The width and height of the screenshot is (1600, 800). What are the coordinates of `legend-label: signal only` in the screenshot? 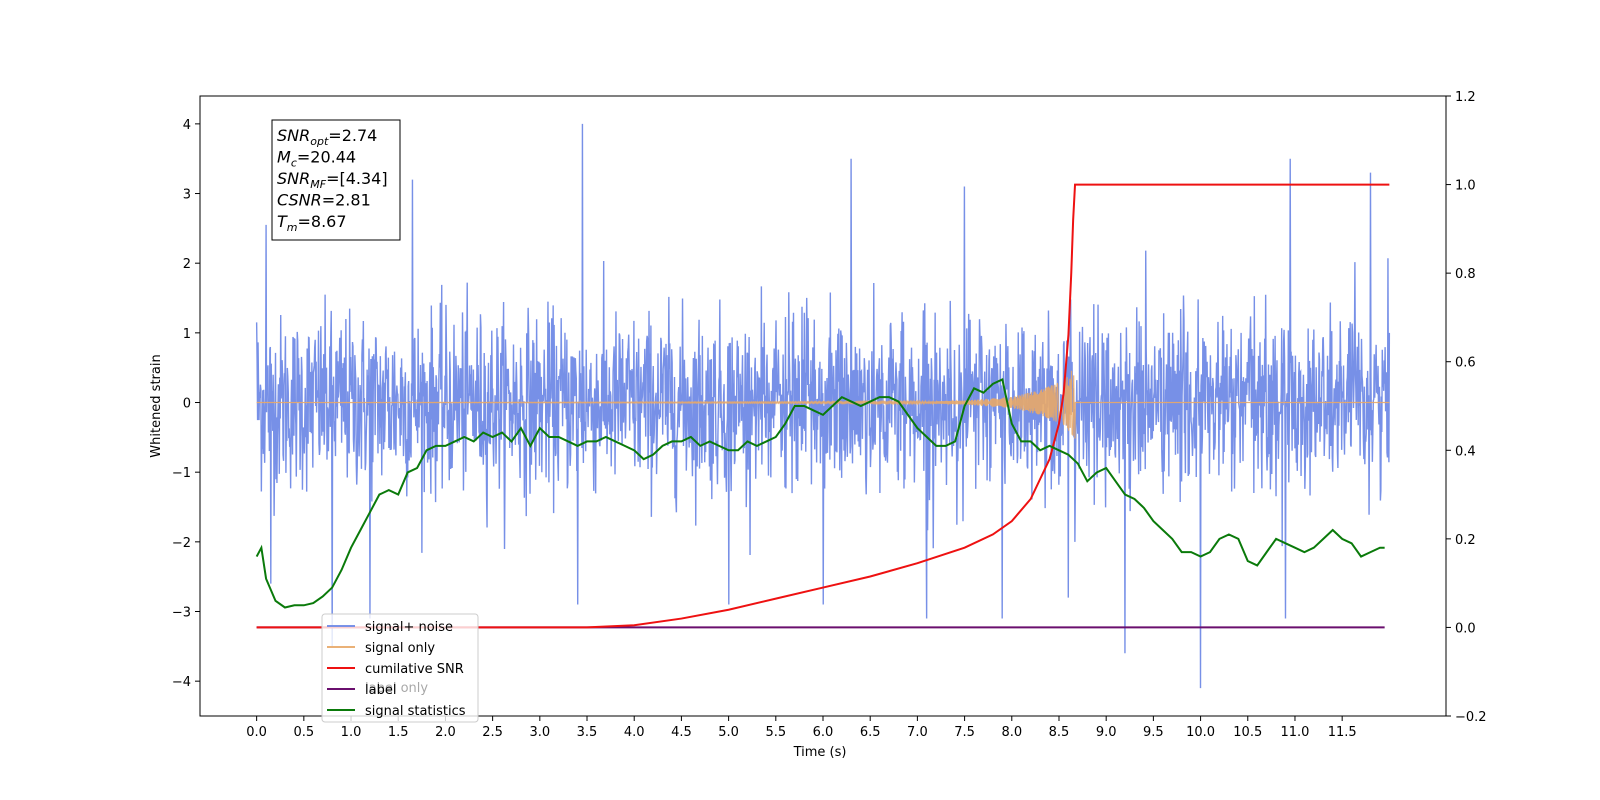 It's located at (400, 648).